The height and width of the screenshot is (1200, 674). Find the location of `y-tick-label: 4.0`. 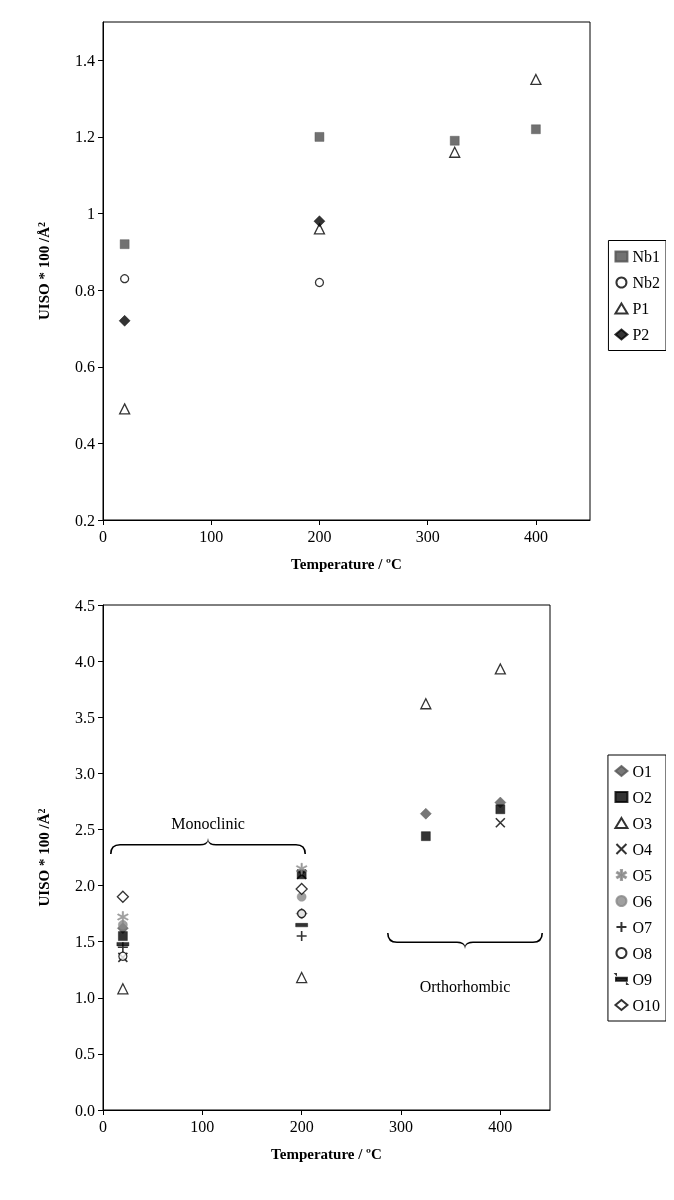

y-tick-label: 4.0 is located at coordinates (85, 661).